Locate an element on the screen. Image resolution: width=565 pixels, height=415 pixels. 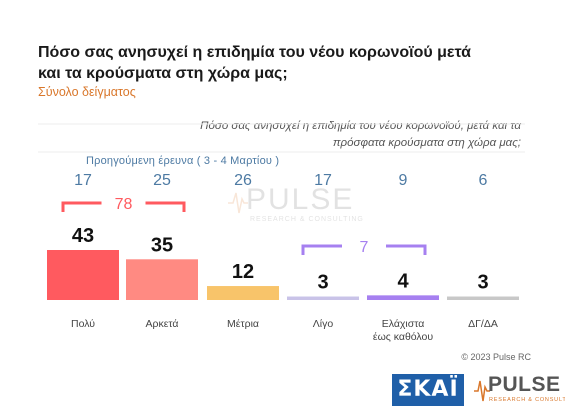
bar-value-label: 12 is located at coordinates (243, 272).